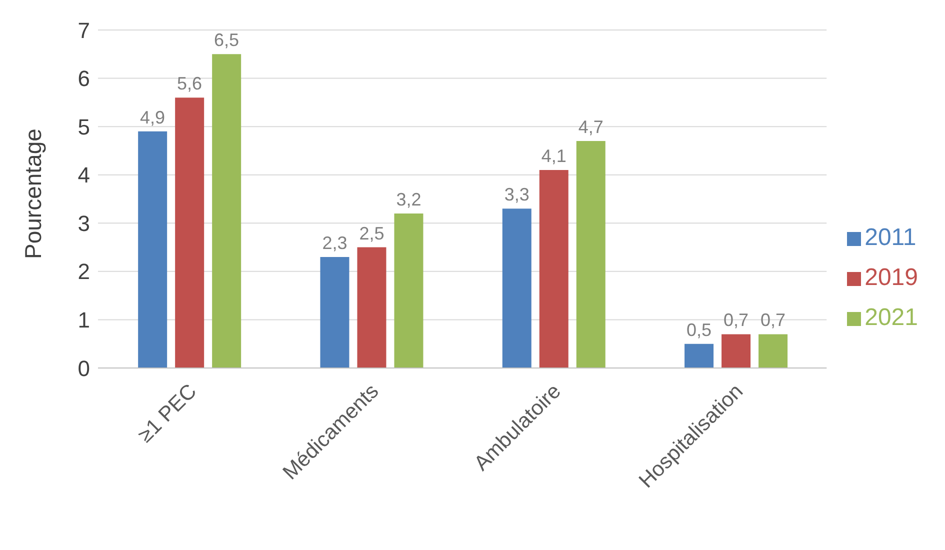 The width and height of the screenshot is (945, 550). I want to click on y-tick-label: 6, so click(84, 79).